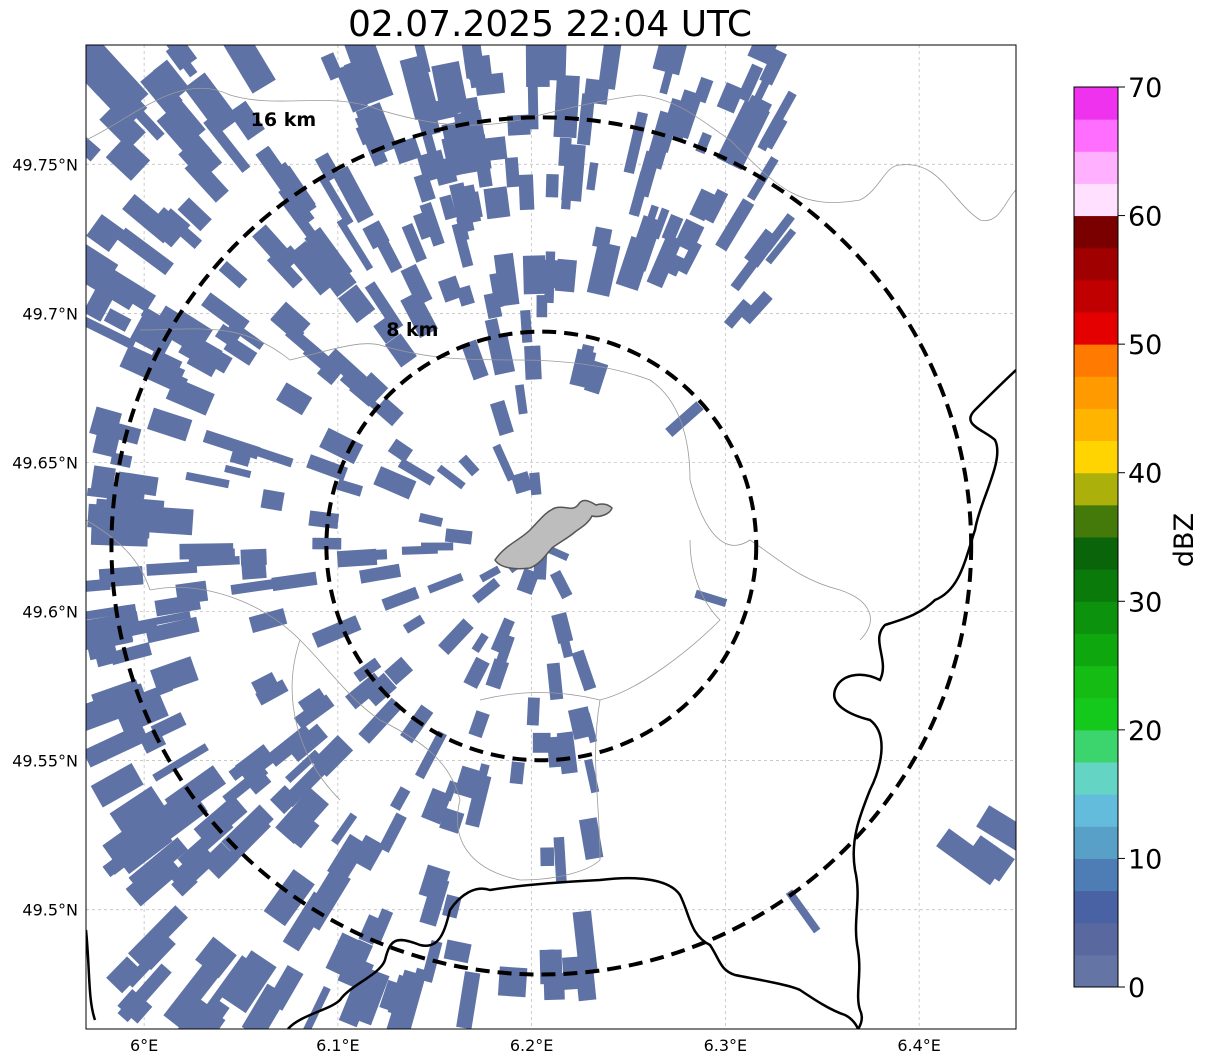  I want to click on colorbar-tick-label: 40, so click(1145, 474).